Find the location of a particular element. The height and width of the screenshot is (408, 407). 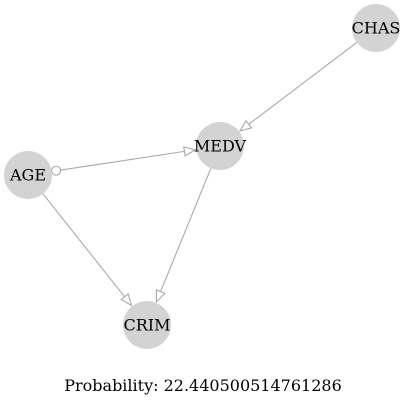

node-chas: CHAS is located at coordinates (376, 28).